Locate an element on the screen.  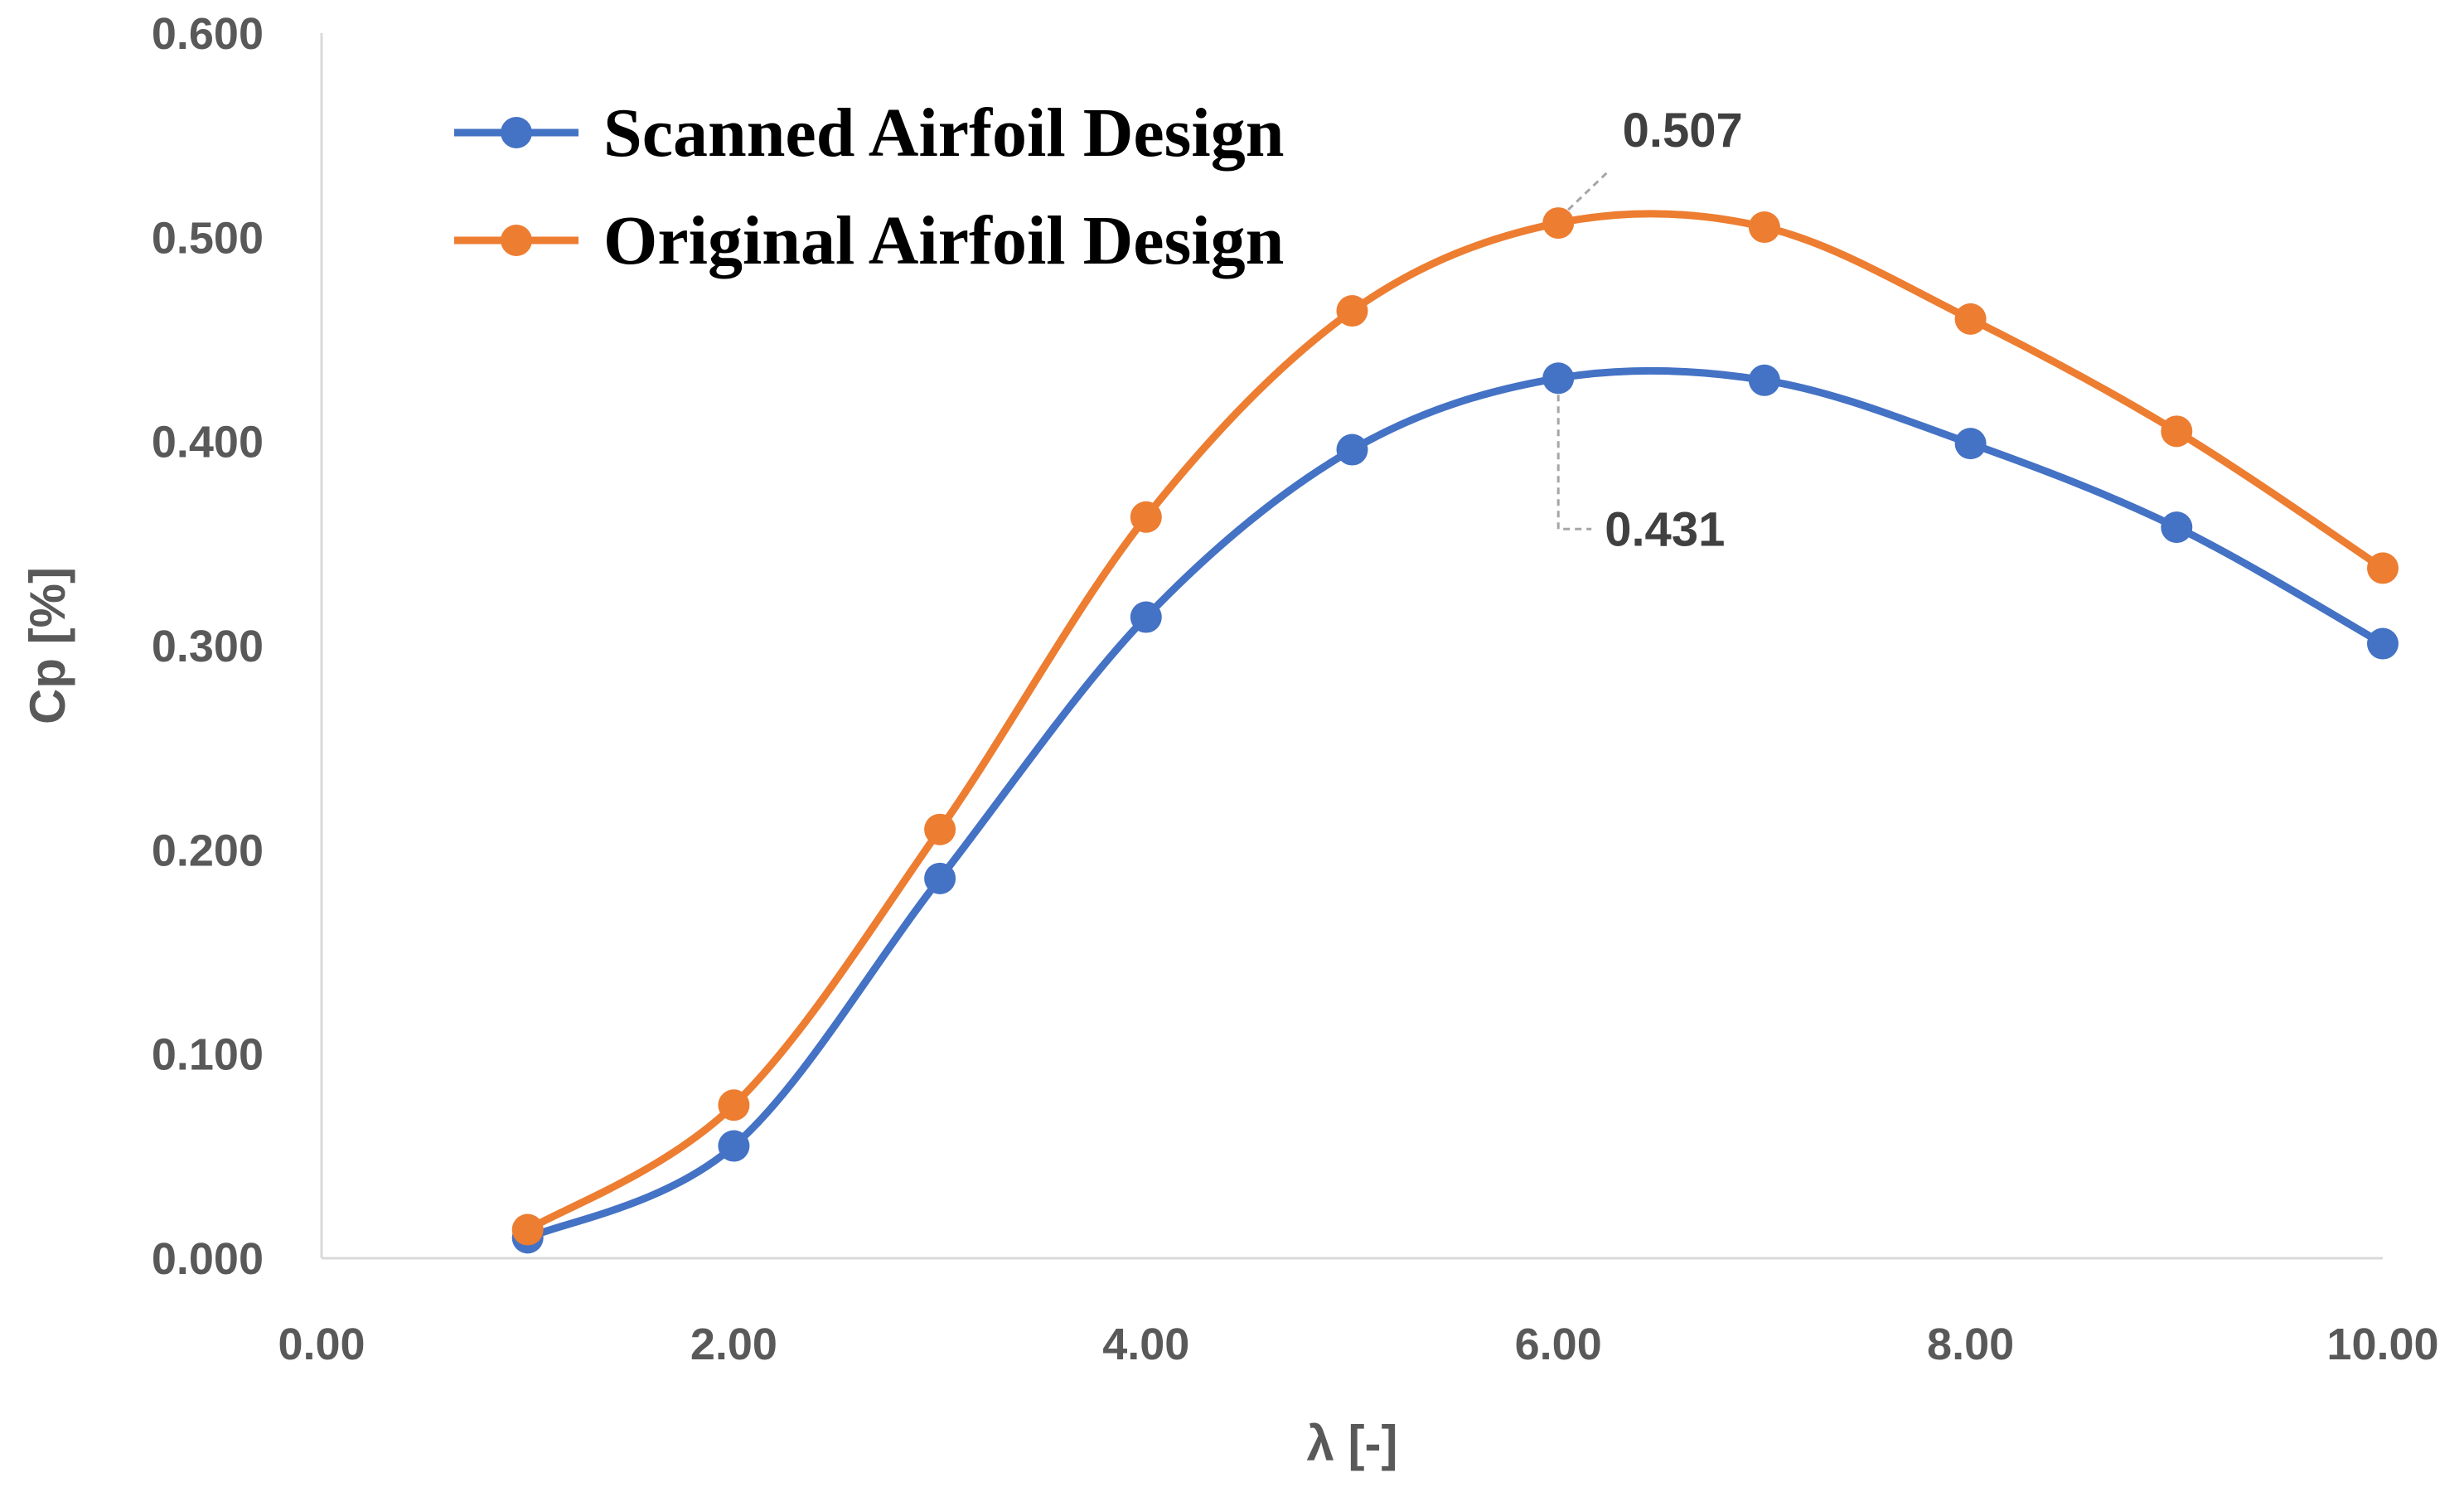
y-tick-label: 0.000 is located at coordinates (208, 1259).